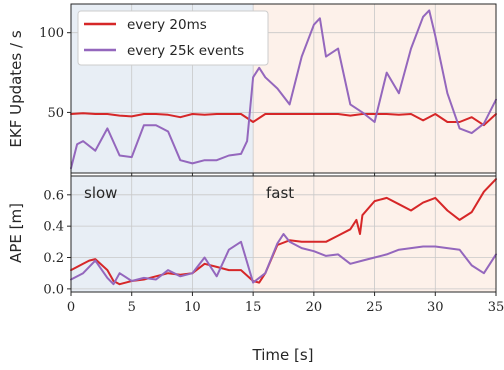 This screenshot has width=504, height=370. I want to click on legend: every 20ms every 25k events, so click(173, 38).